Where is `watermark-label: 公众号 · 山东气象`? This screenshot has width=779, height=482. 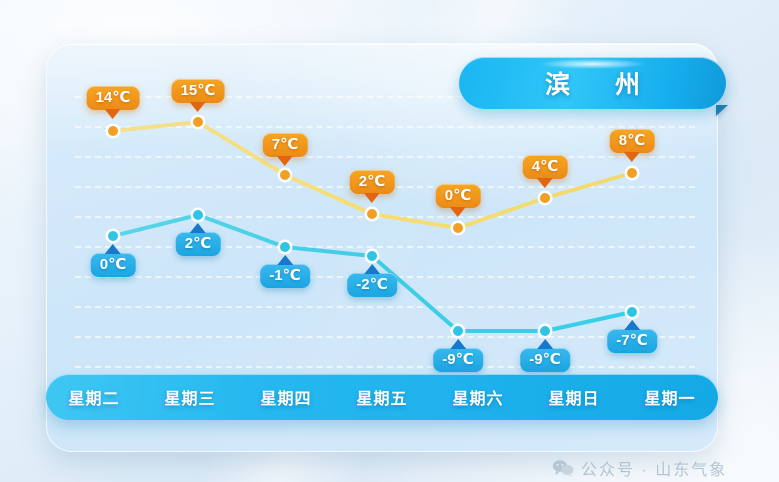
watermark-label: 公众号 · 山东气象 is located at coordinates (654, 470).